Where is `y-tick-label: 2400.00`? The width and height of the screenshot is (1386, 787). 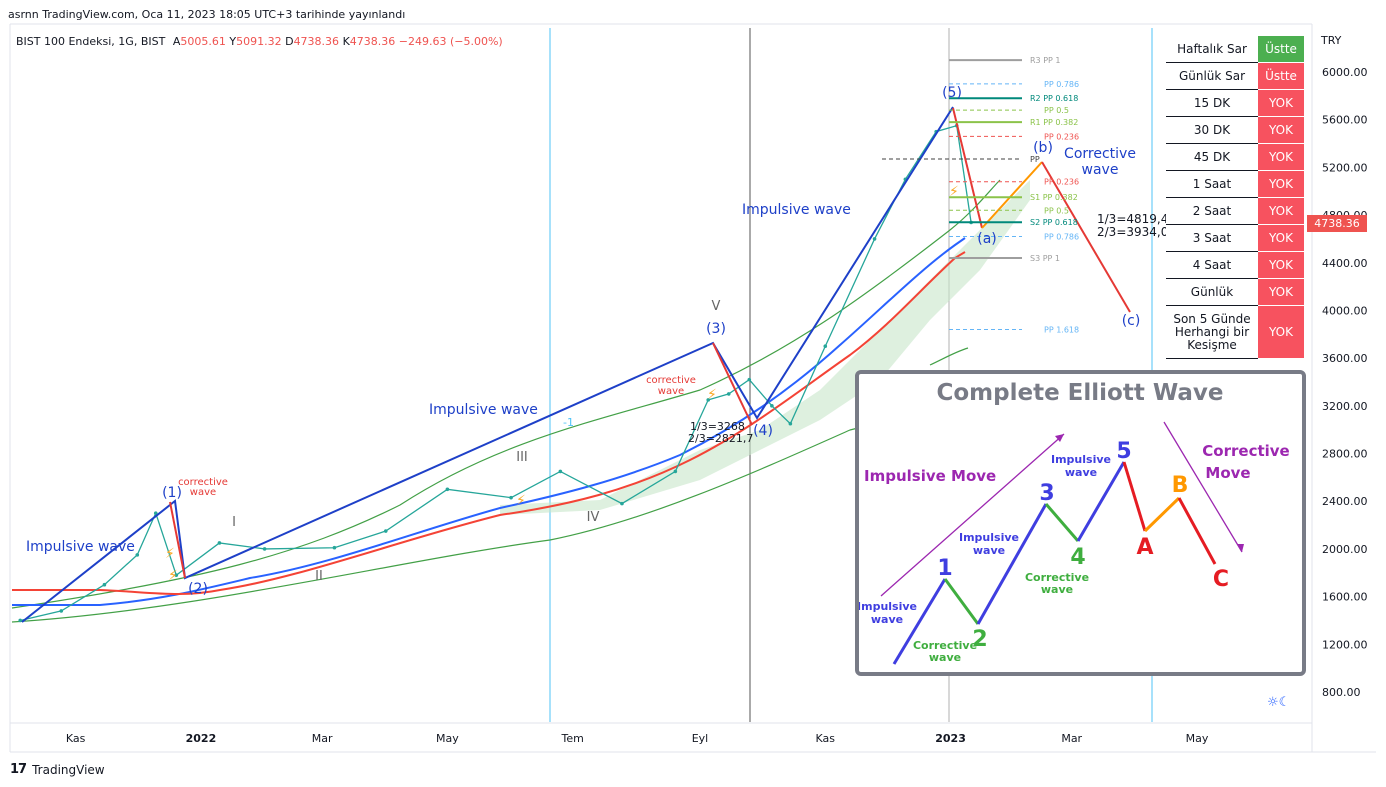 y-tick-label: 2400.00 is located at coordinates (1345, 501).